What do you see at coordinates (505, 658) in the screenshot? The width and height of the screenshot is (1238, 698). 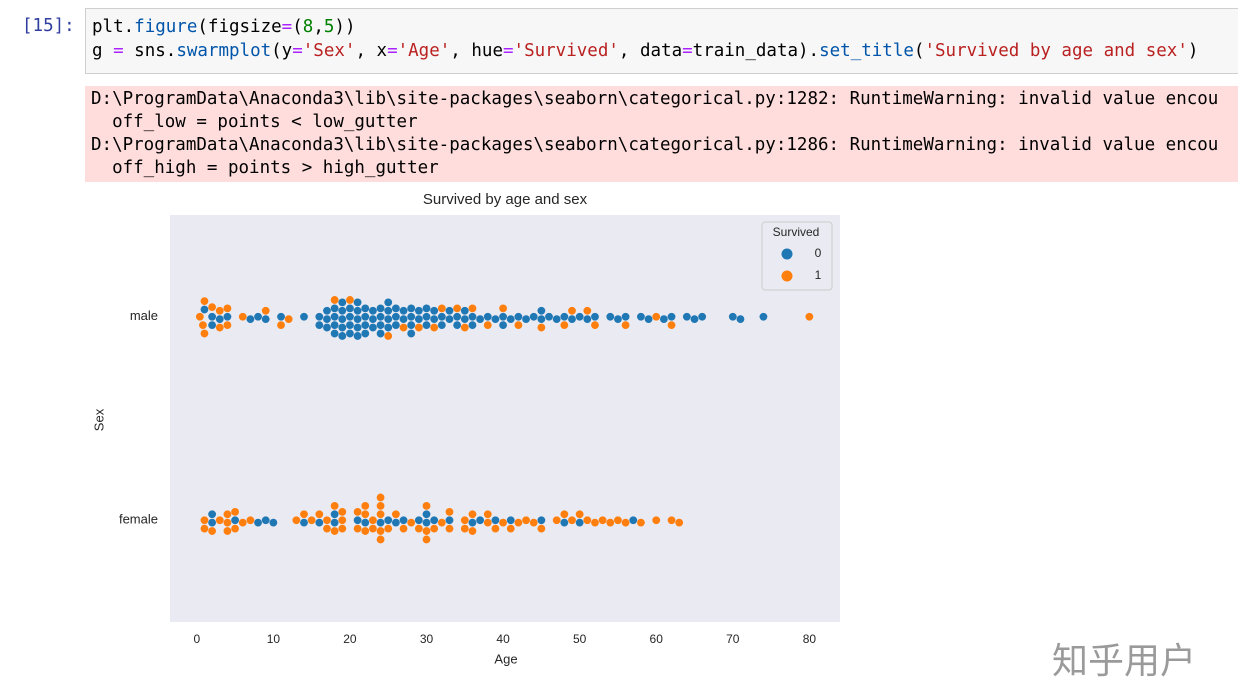 I see `x-axis-label: Age` at bounding box center [505, 658].